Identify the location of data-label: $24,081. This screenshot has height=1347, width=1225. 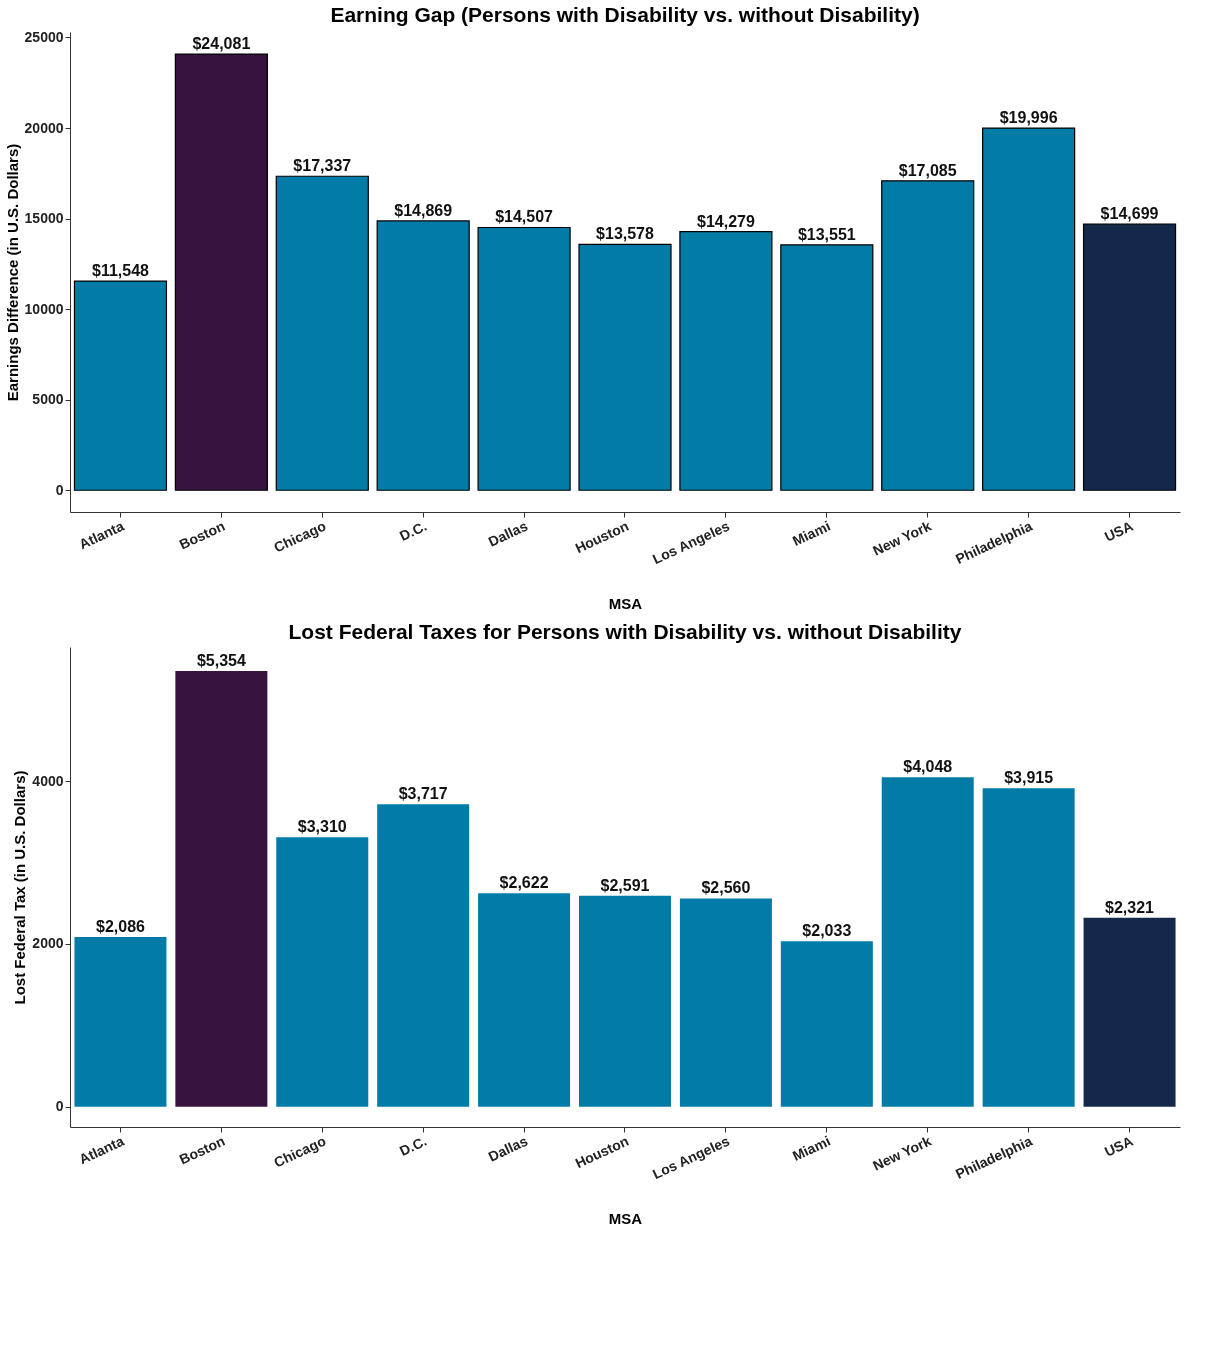
(221, 44).